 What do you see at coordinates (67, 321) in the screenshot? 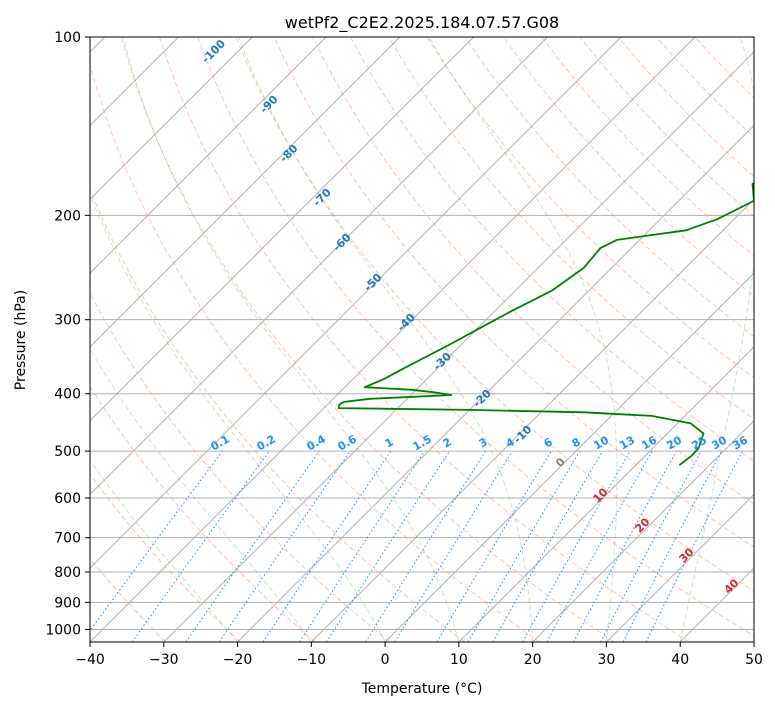
I see `y-tick-label: 300` at bounding box center [67, 321].